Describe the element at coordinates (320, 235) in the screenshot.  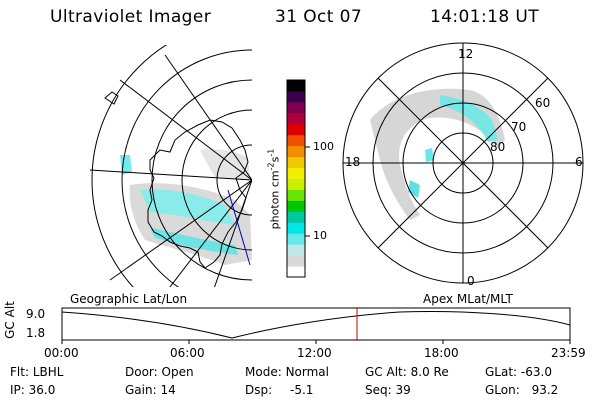
I see `colorbar-tick-10: 10` at that location.